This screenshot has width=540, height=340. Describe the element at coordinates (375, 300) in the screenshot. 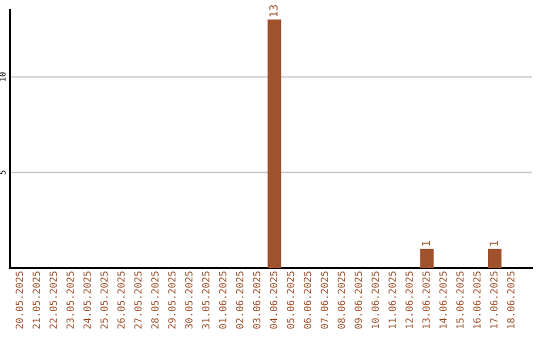

I see `x-tick-label: 10.06.2025` at that location.